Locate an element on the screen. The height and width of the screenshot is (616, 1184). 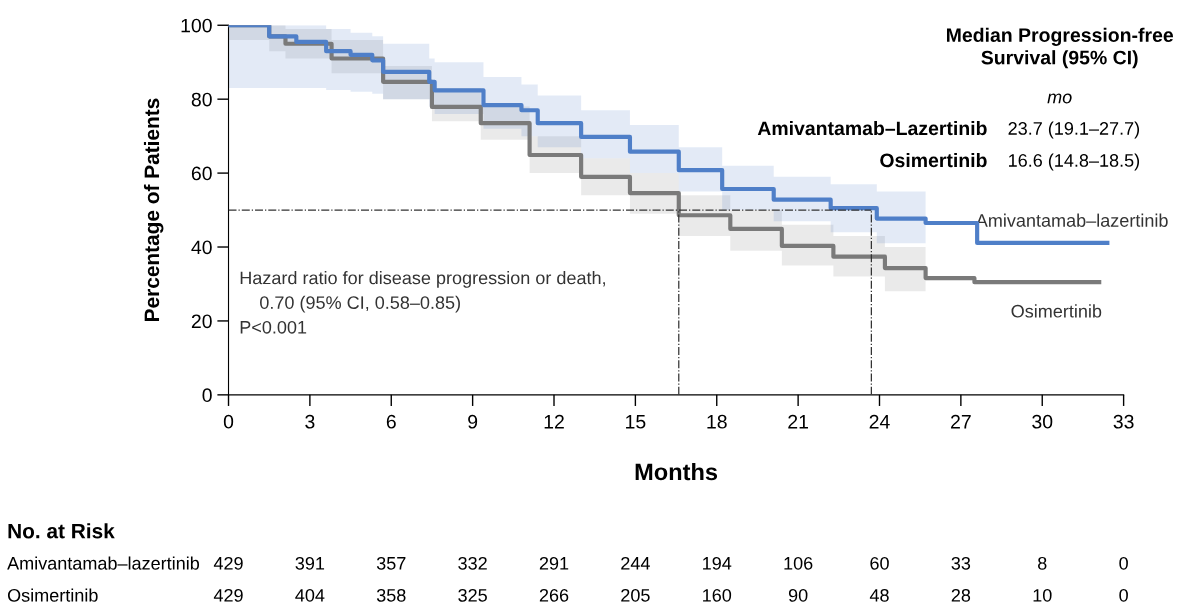
text: 404 is located at coordinates (310, 595).